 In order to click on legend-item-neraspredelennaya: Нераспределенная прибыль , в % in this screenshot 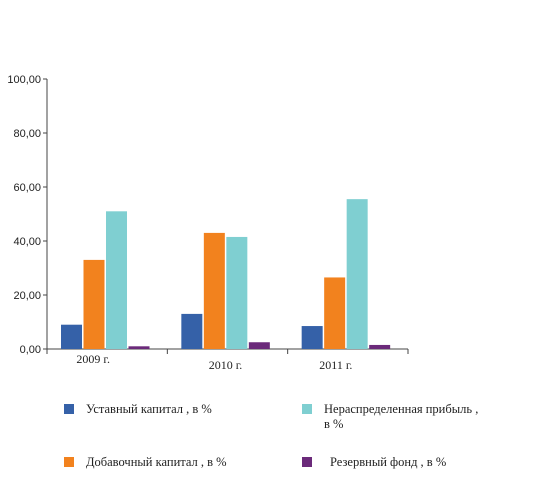, I will do `click(414, 419)`.